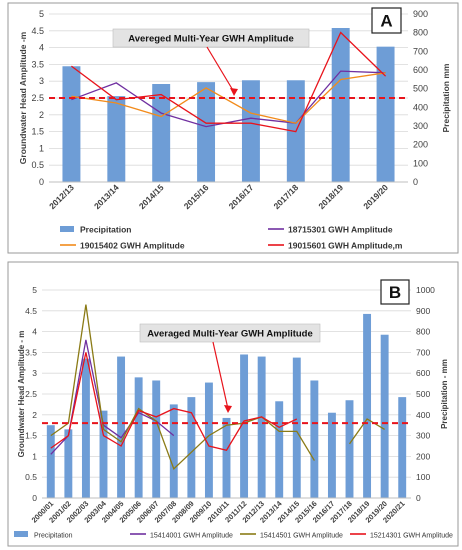  What do you see at coordinates (41, 148) in the screenshot?
I see `left-tick-label: 1` at bounding box center [41, 148].